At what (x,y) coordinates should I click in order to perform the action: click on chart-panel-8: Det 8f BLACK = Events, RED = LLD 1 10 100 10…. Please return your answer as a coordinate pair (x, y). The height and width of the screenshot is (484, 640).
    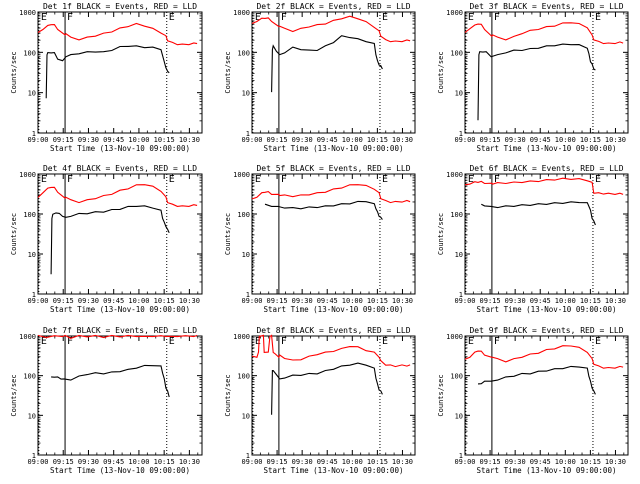
    Looking at the image, I should click on (320, 400).